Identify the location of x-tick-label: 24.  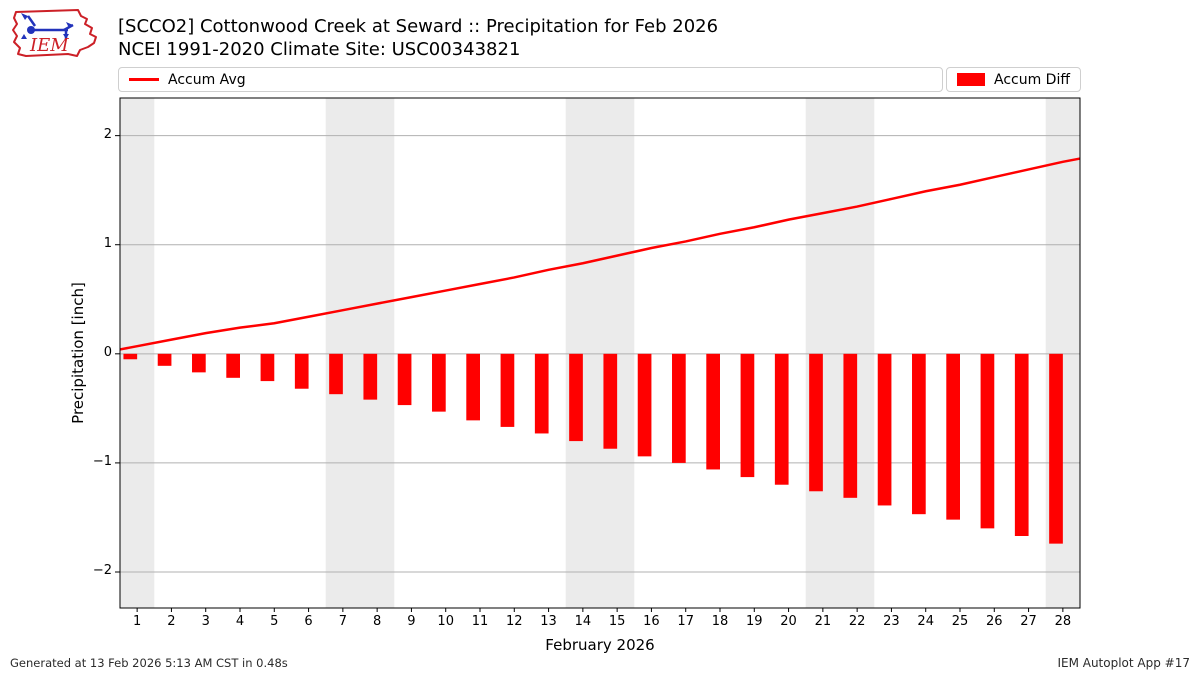
(925, 621).